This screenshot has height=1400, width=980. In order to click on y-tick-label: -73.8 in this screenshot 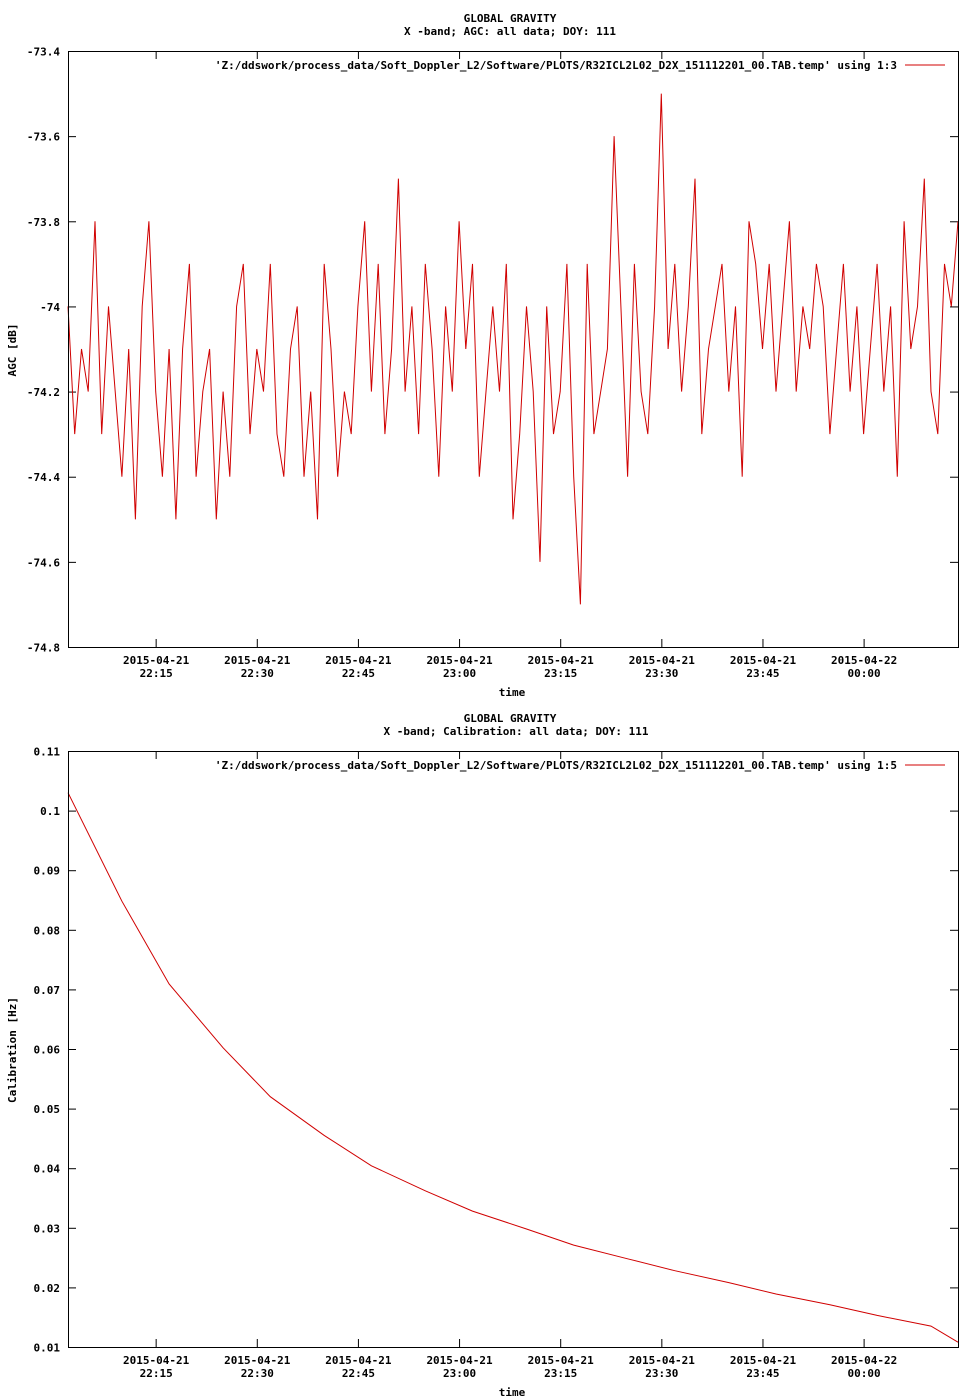, I will do `click(43, 222)`.